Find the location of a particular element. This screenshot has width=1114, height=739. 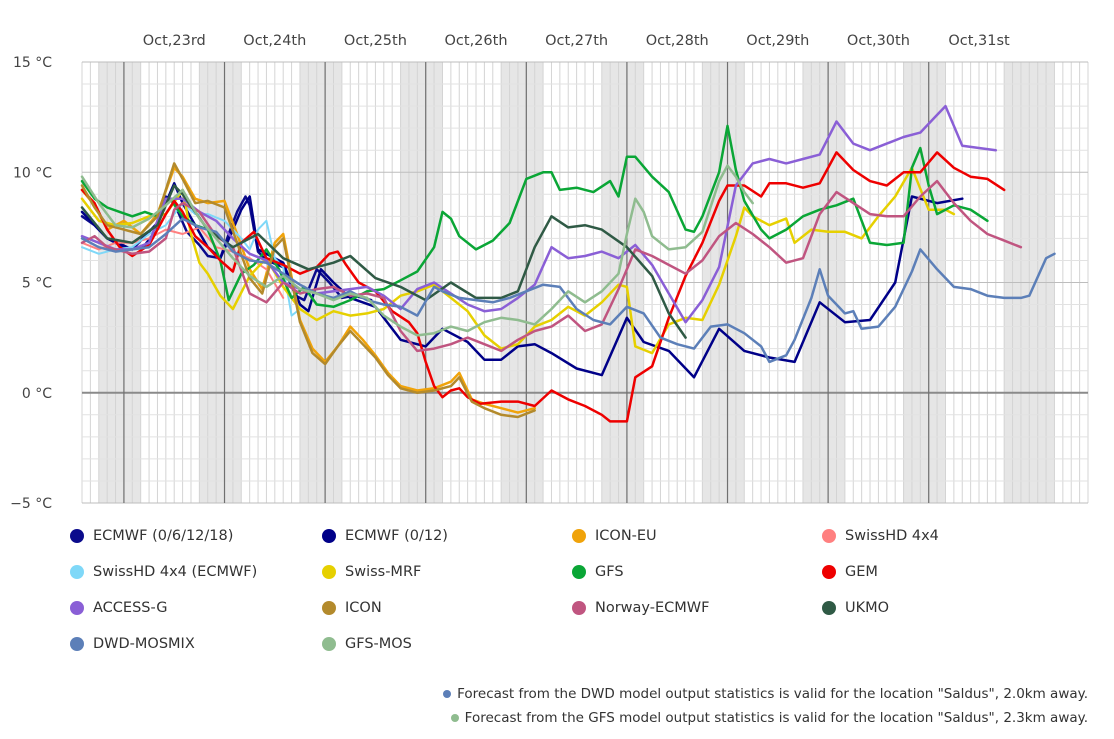

y-axis-labels: 15 °C 10 °C 5 °C 0 °C −5 °C is located at coordinates (31, 283).